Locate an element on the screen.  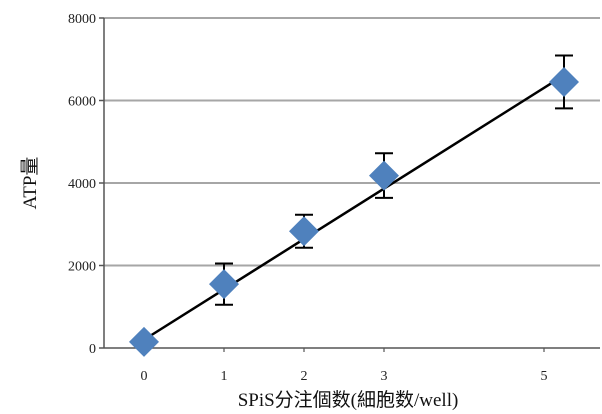
y-tick-label: 4000 is located at coordinates (82, 184).